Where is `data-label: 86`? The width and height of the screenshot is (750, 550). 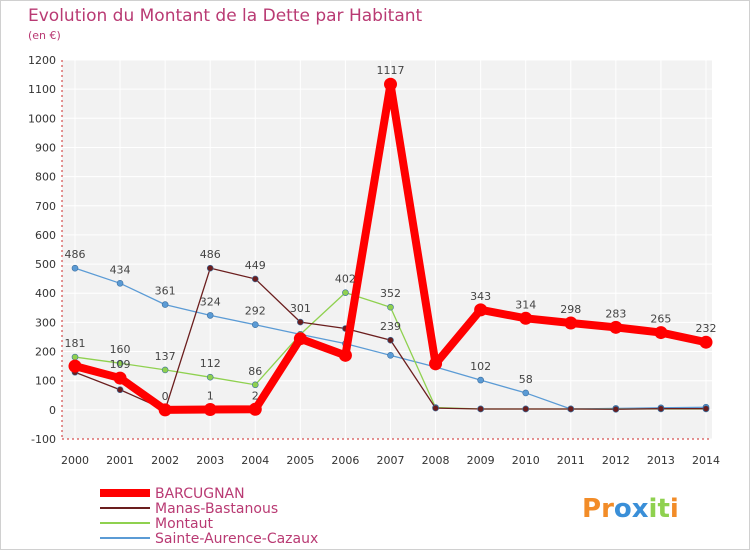
data-label: 86 is located at coordinates (255, 371).